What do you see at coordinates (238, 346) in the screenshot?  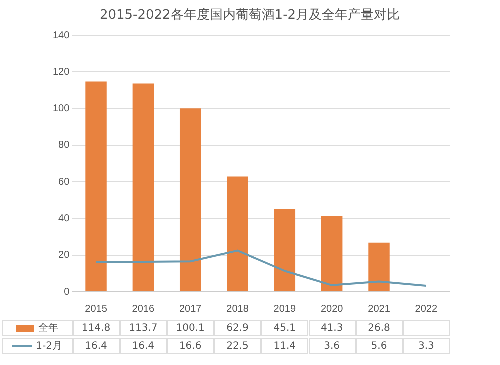 I see `data-label: 22.5` at bounding box center [238, 346].